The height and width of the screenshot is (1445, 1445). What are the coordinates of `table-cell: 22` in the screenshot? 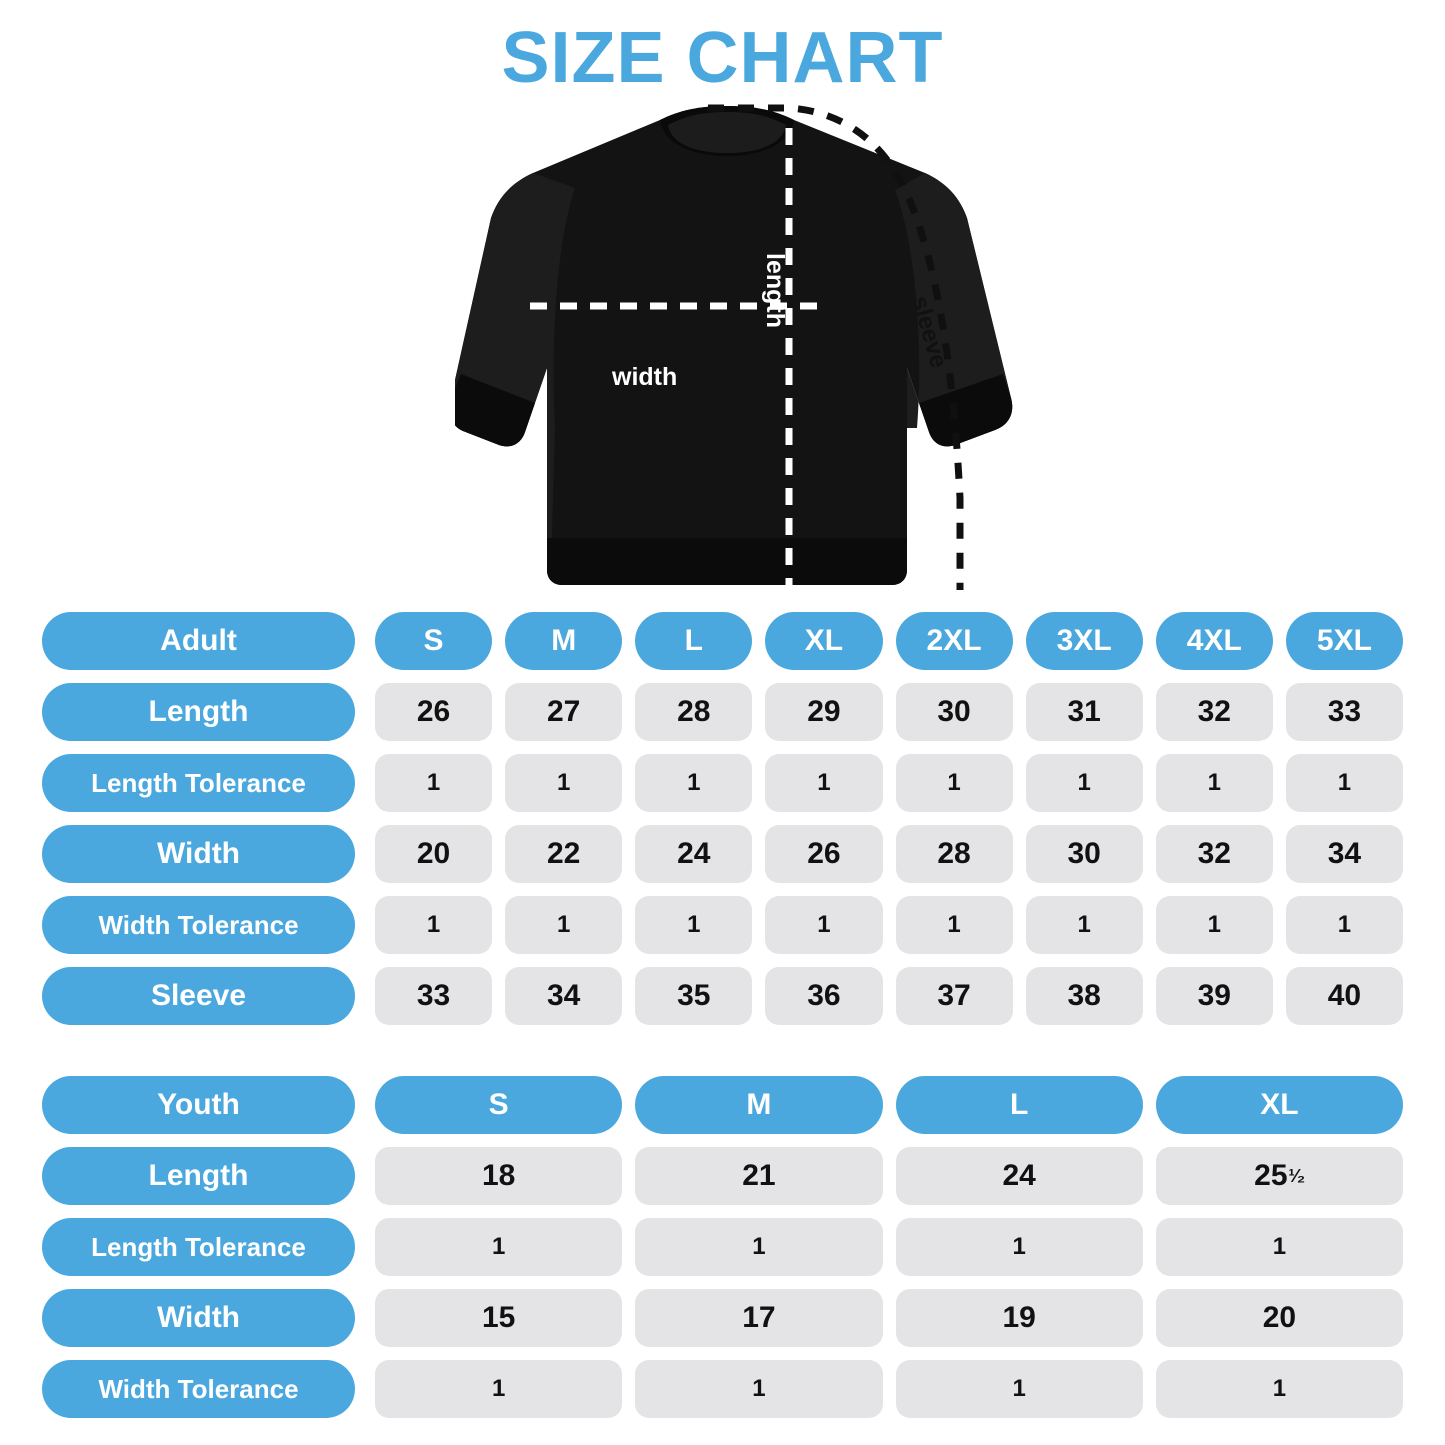 It's located at (564, 854).